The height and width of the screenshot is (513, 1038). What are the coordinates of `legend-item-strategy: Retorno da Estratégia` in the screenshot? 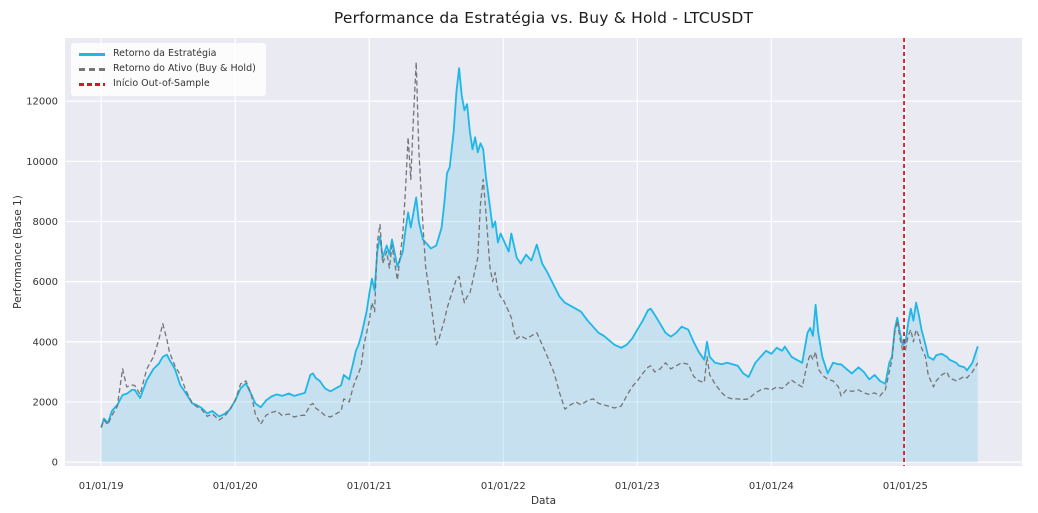 It's located at (167, 54).